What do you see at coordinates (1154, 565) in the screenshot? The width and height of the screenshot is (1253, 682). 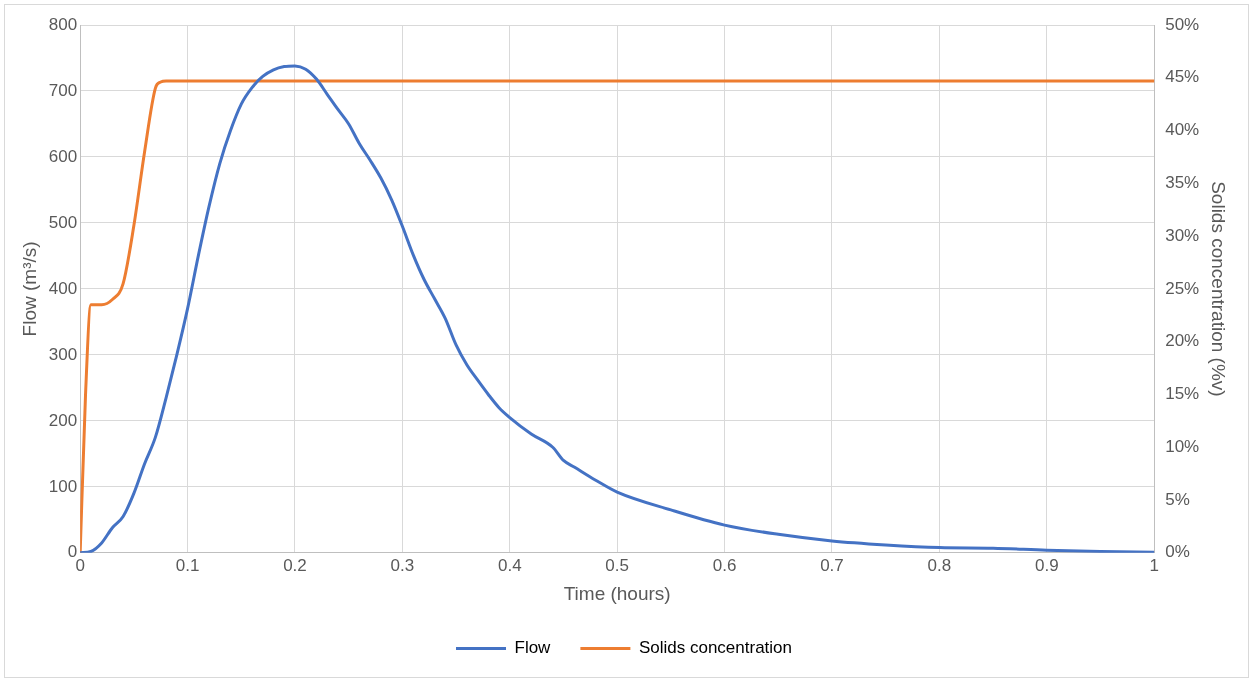 I see `x-tick-label: 1` at bounding box center [1154, 565].